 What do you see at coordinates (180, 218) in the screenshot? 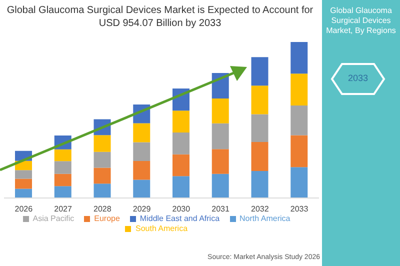
I see `legend-label: Middle East and Africa` at bounding box center [180, 218].